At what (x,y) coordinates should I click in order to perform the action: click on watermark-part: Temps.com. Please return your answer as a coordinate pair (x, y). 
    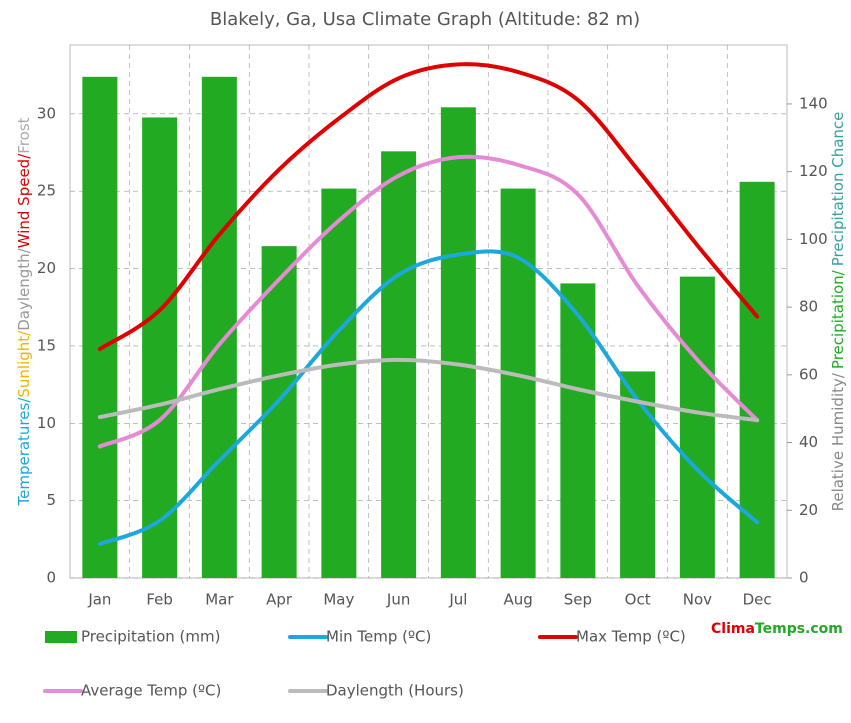
    Looking at the image, I should click on (799, 629).